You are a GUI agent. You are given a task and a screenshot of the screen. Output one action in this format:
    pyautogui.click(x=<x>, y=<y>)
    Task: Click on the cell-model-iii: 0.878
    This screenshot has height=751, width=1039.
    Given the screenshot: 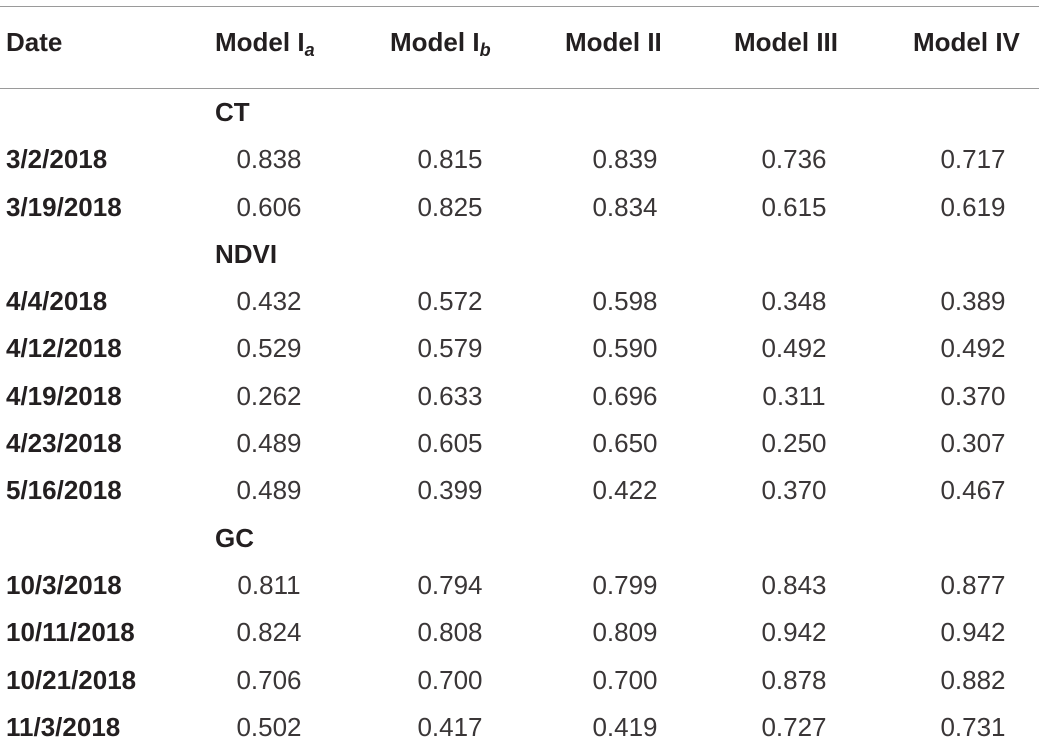 What is the action you would take?
    pyautogui.click(x=794, y=679)
    